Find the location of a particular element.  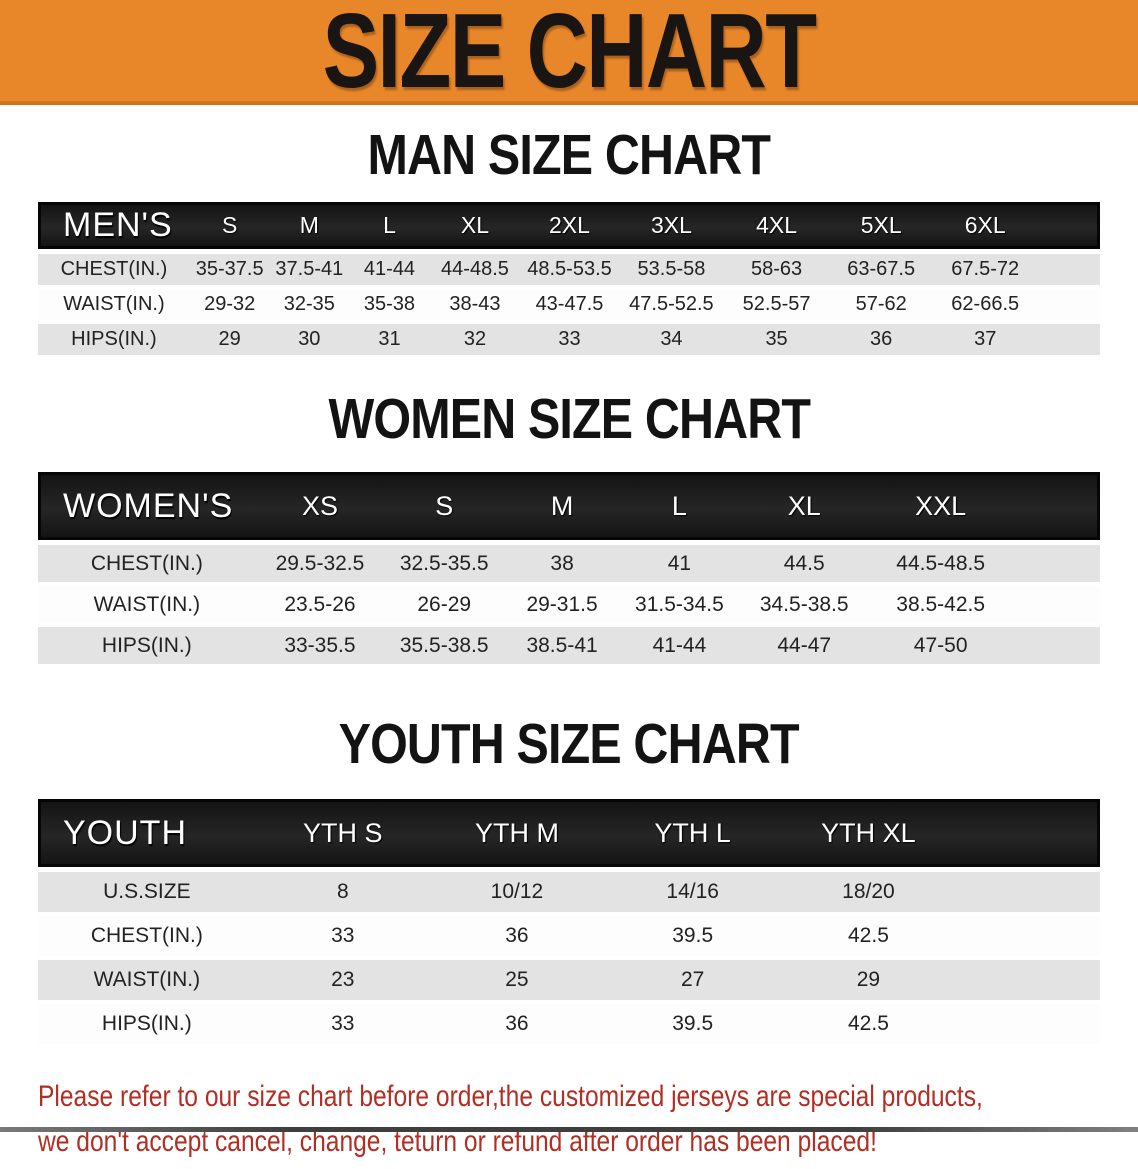

value-cell: 27 is located at coordinates (693, 982).